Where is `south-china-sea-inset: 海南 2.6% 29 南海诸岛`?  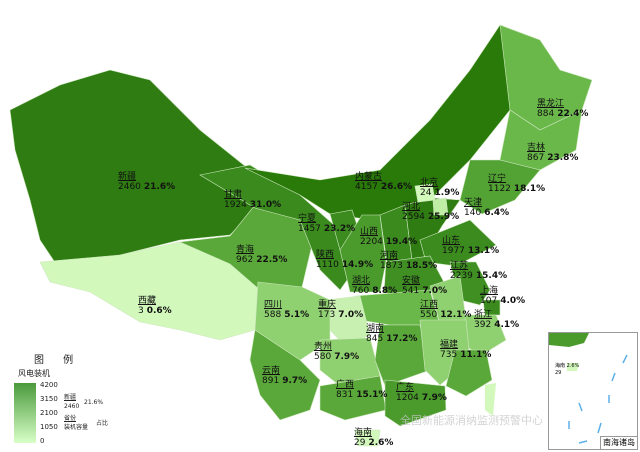
south-china-sea-inset: 海南 2.6% 29 南海诸岛 is located at coordinates (593, 391).